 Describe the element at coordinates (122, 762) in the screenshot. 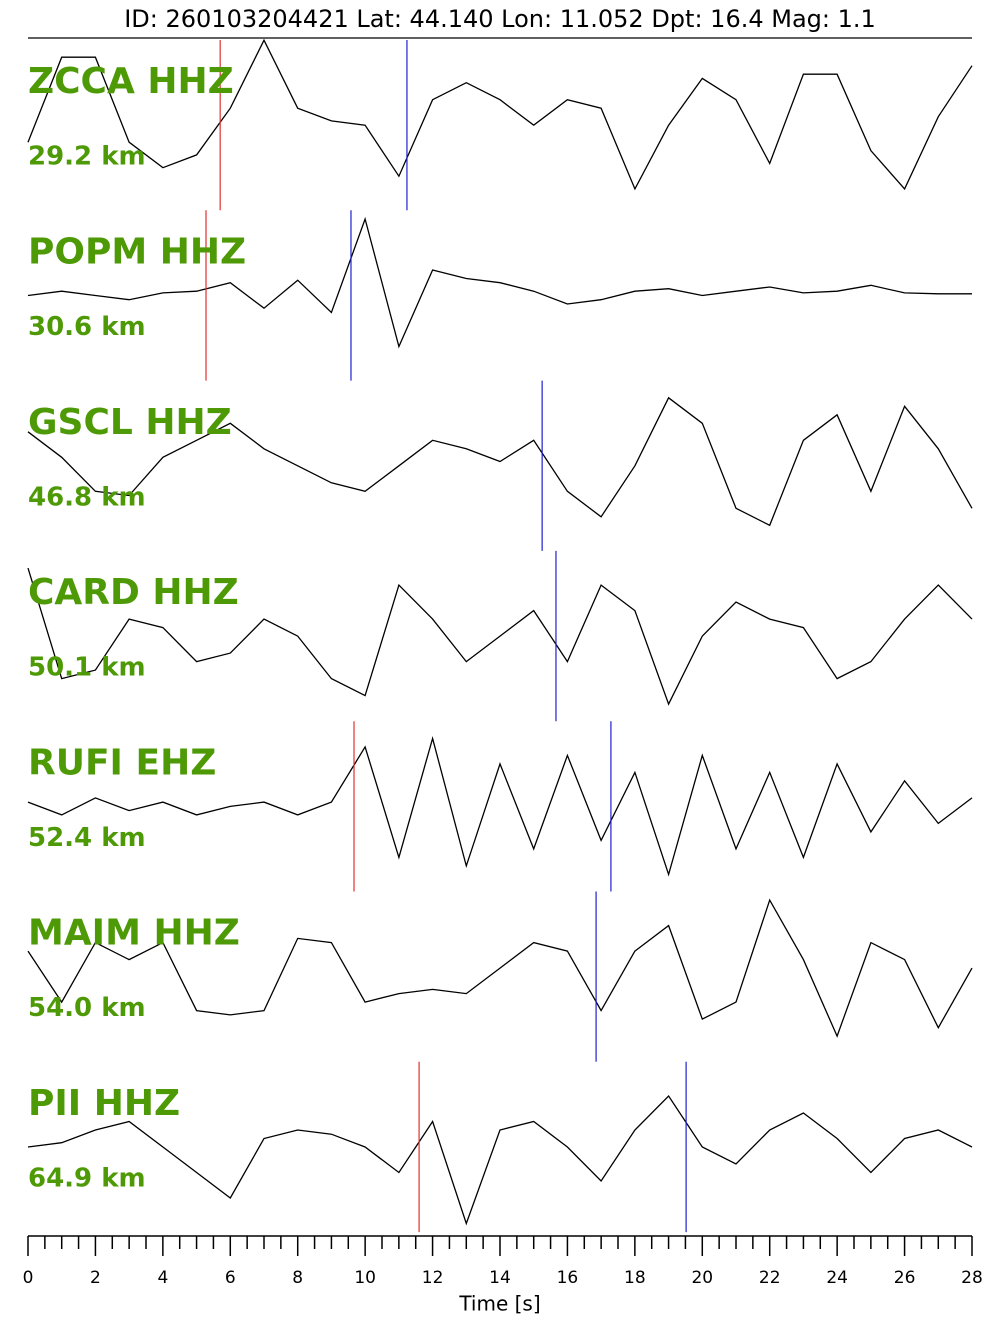

I see `station-name: RUFI EHZ` at that location.